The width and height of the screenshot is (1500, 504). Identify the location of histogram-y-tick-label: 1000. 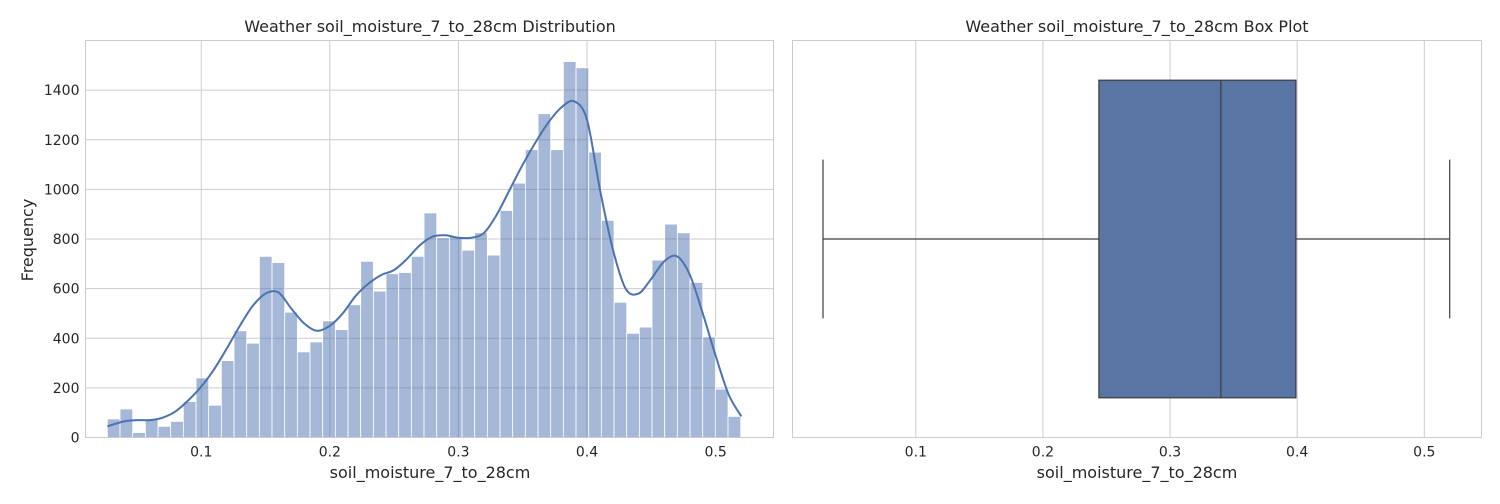
(62, 190).